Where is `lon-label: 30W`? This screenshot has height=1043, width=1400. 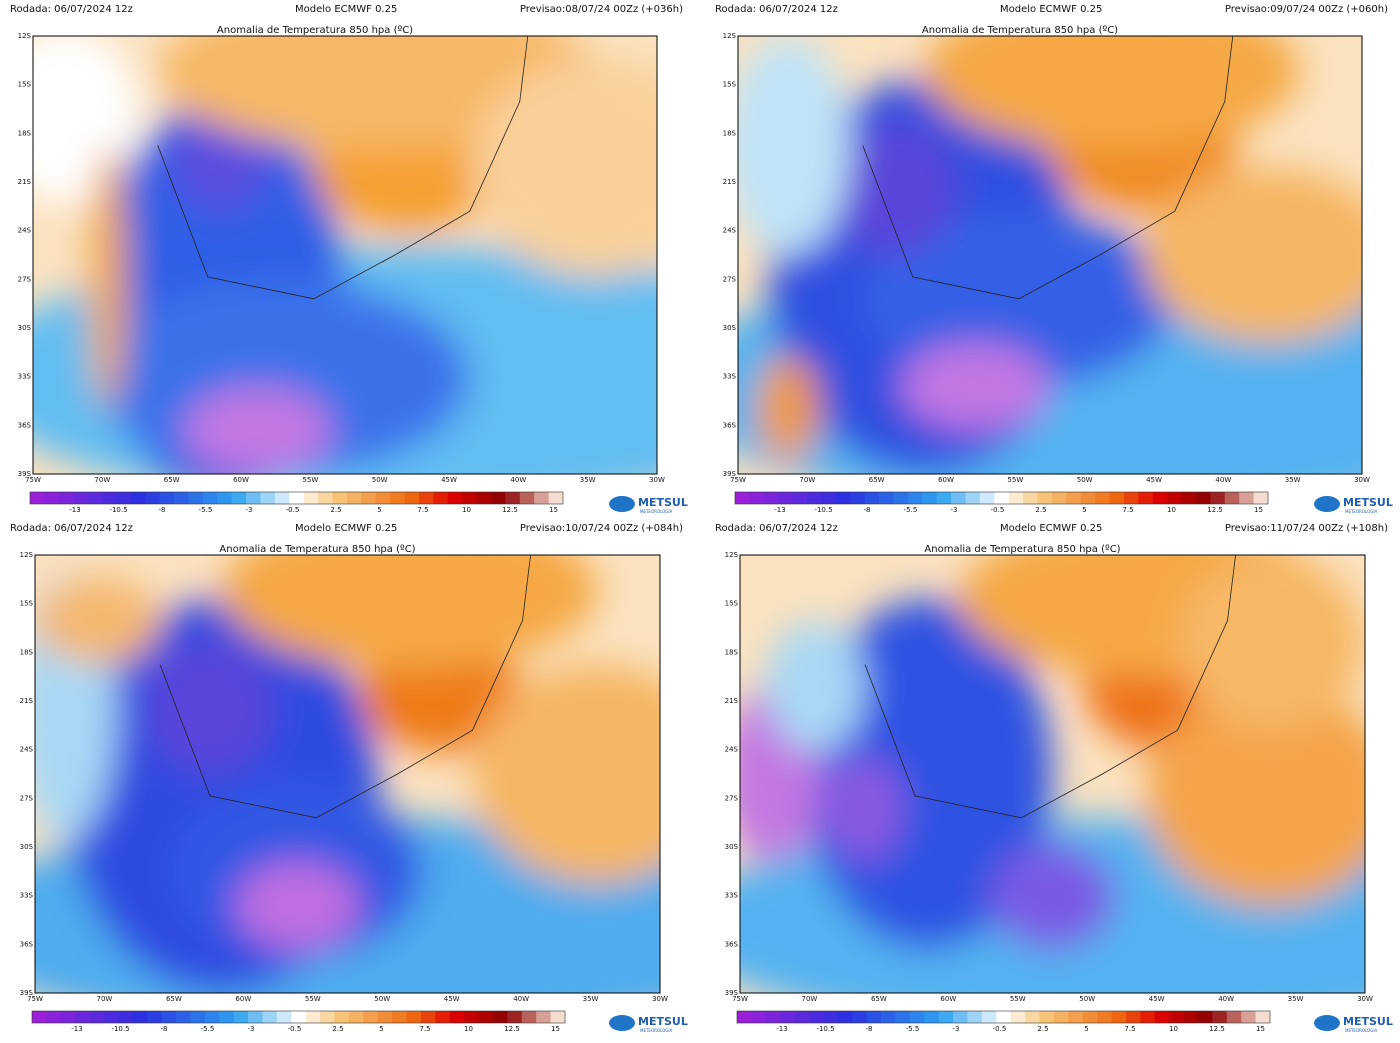 lon-label: 30W is located at coordinates (657, 480).